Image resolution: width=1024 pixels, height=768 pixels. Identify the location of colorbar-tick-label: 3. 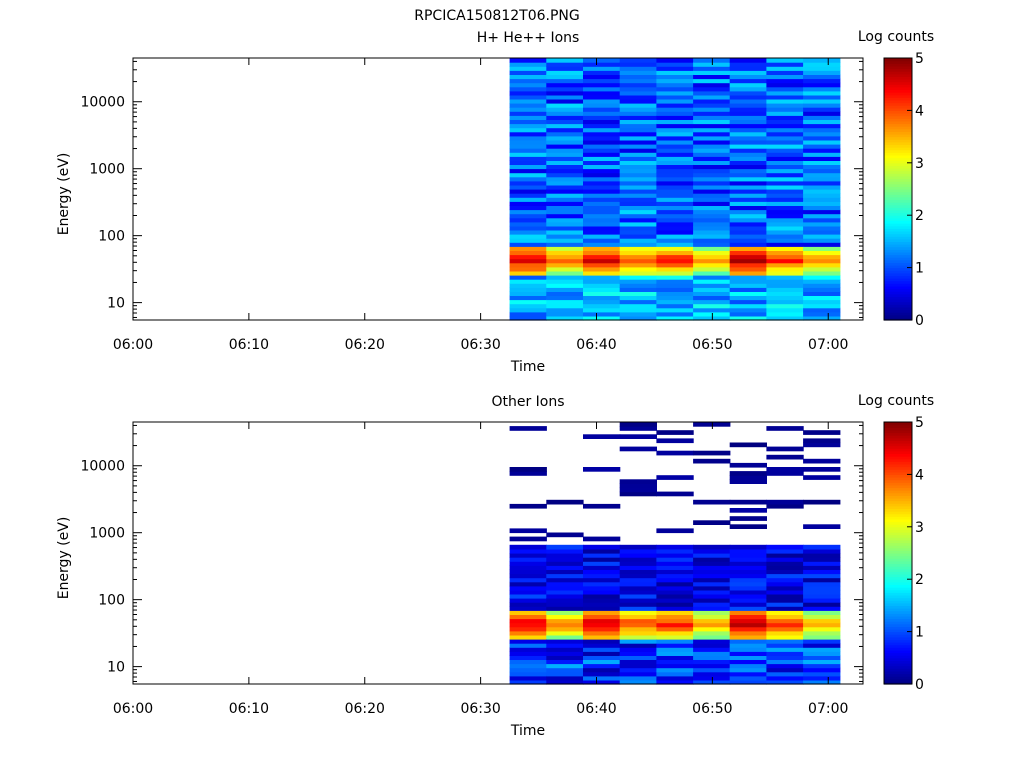
(919, 164).